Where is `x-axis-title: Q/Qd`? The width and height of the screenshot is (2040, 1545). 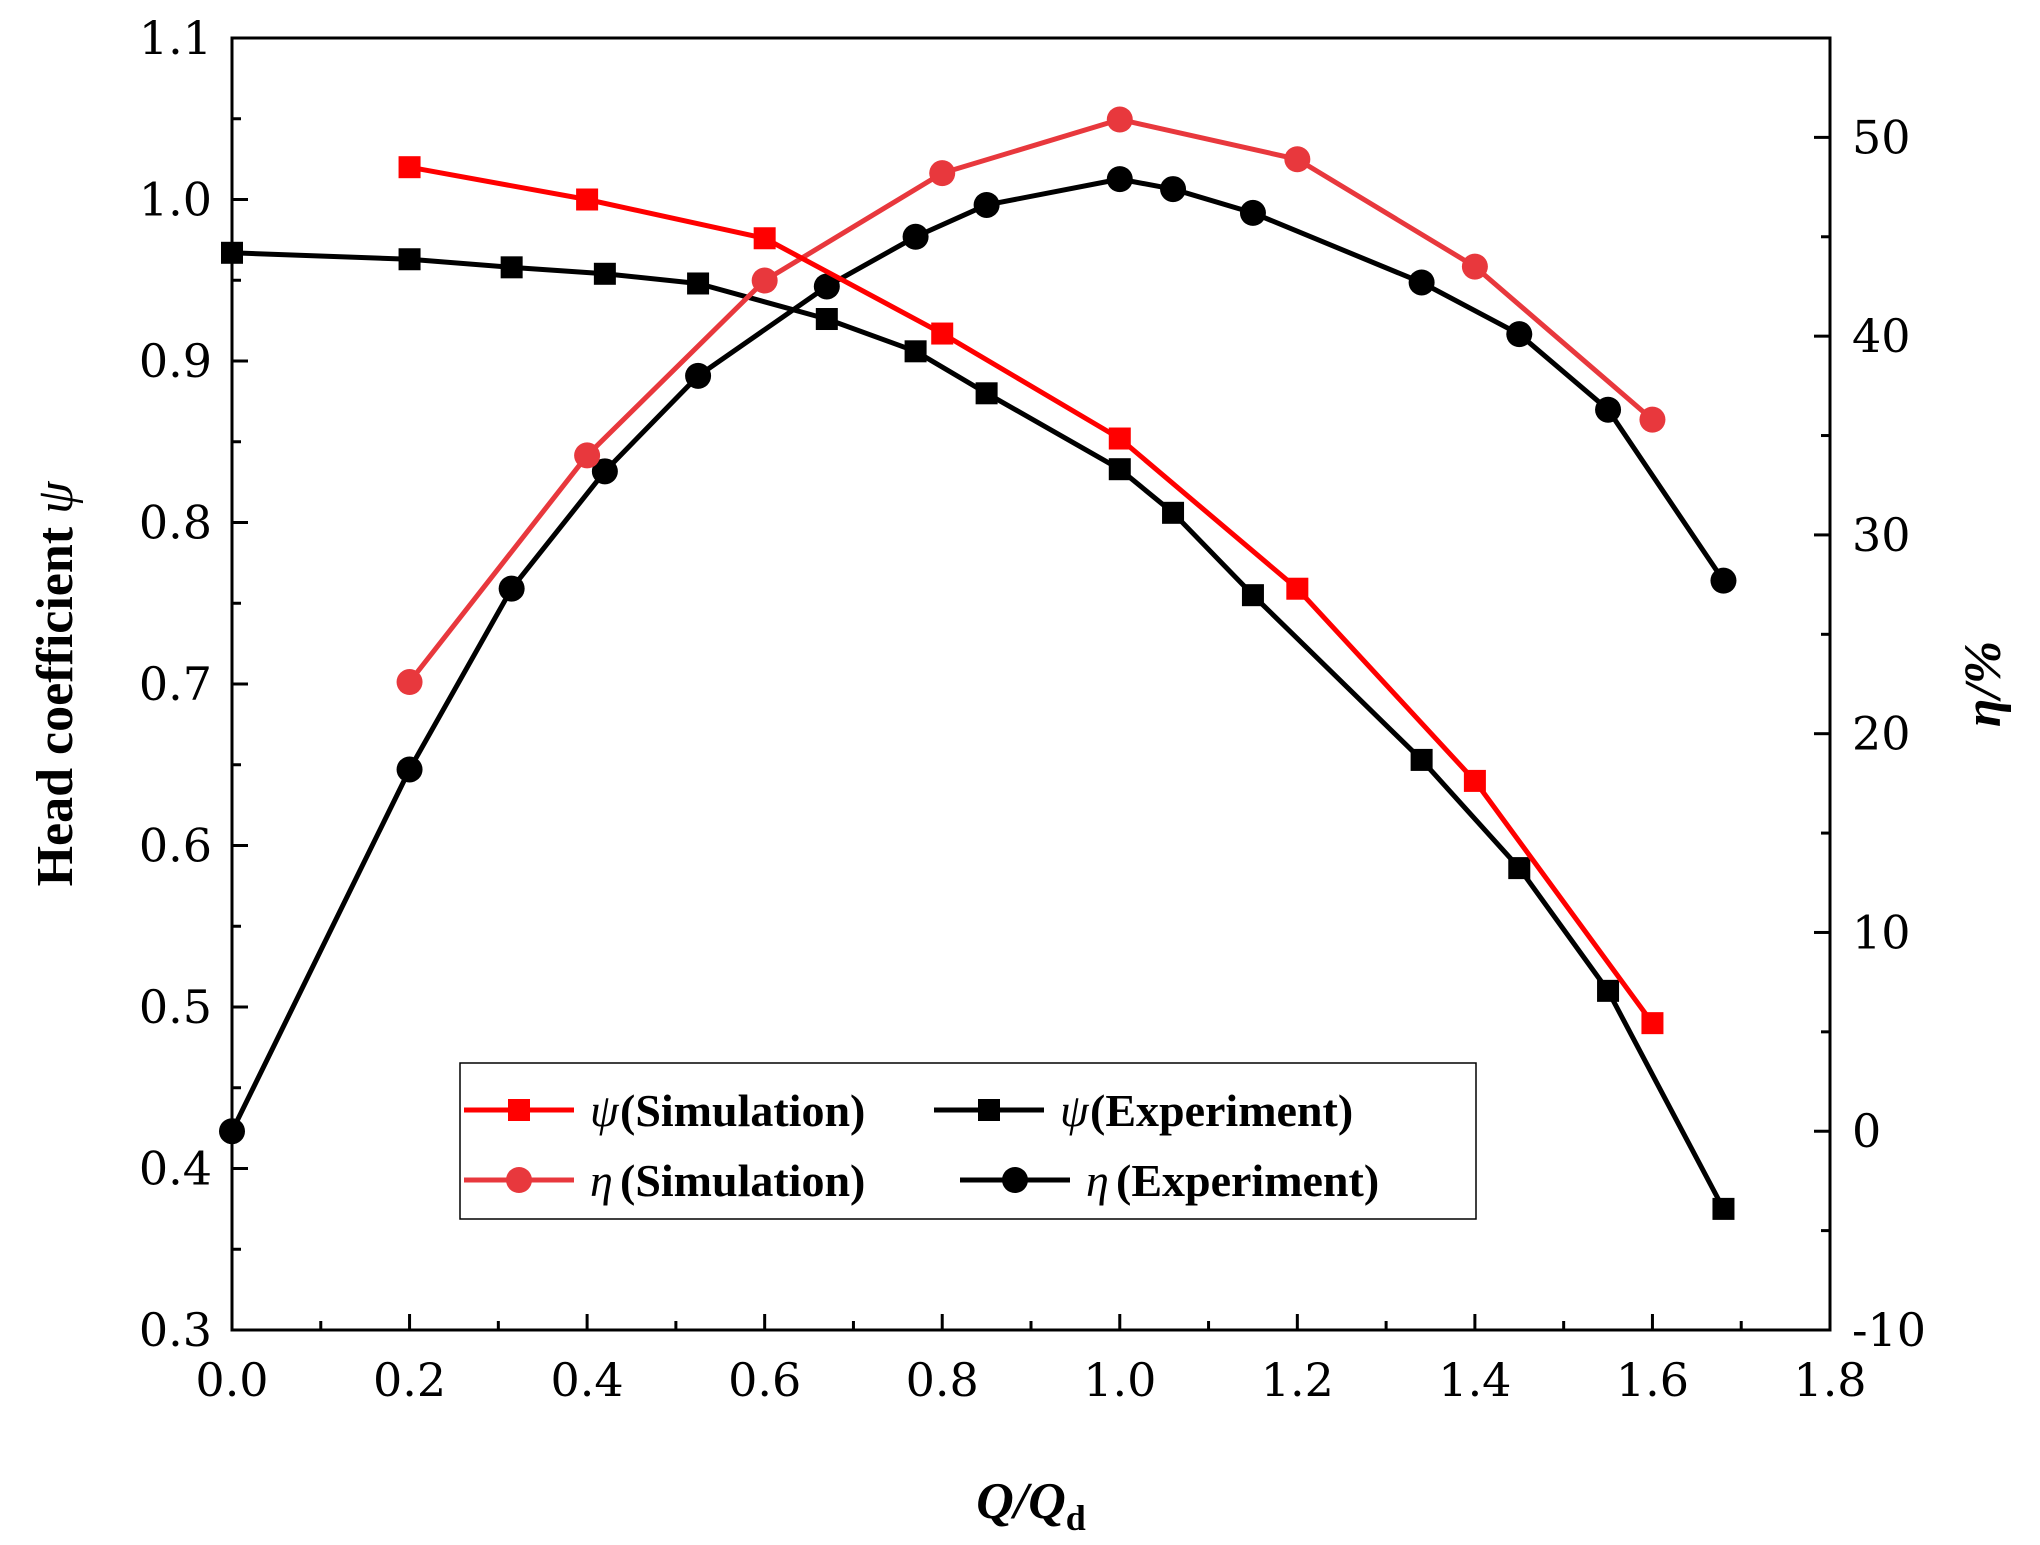 x-axis-title: Q/Qd is located at coordinates (1031, 1505).